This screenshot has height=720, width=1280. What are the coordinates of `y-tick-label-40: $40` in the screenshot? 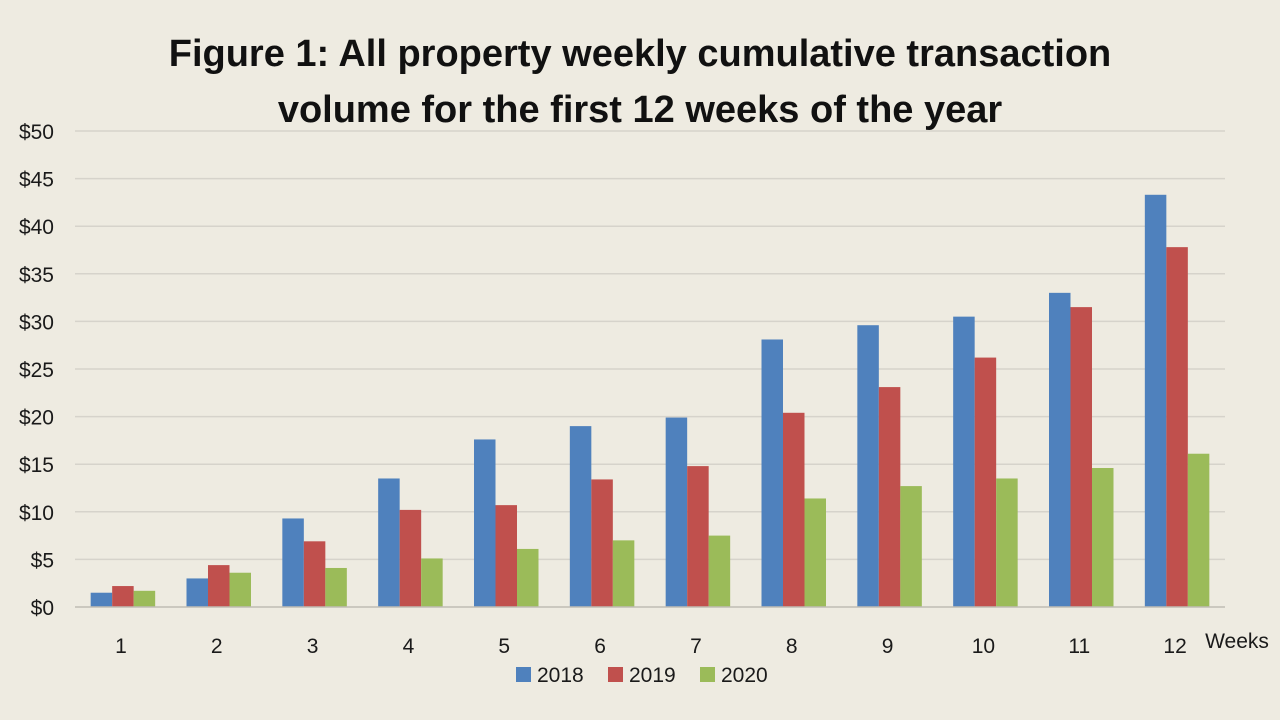 It's located at (36, 227).